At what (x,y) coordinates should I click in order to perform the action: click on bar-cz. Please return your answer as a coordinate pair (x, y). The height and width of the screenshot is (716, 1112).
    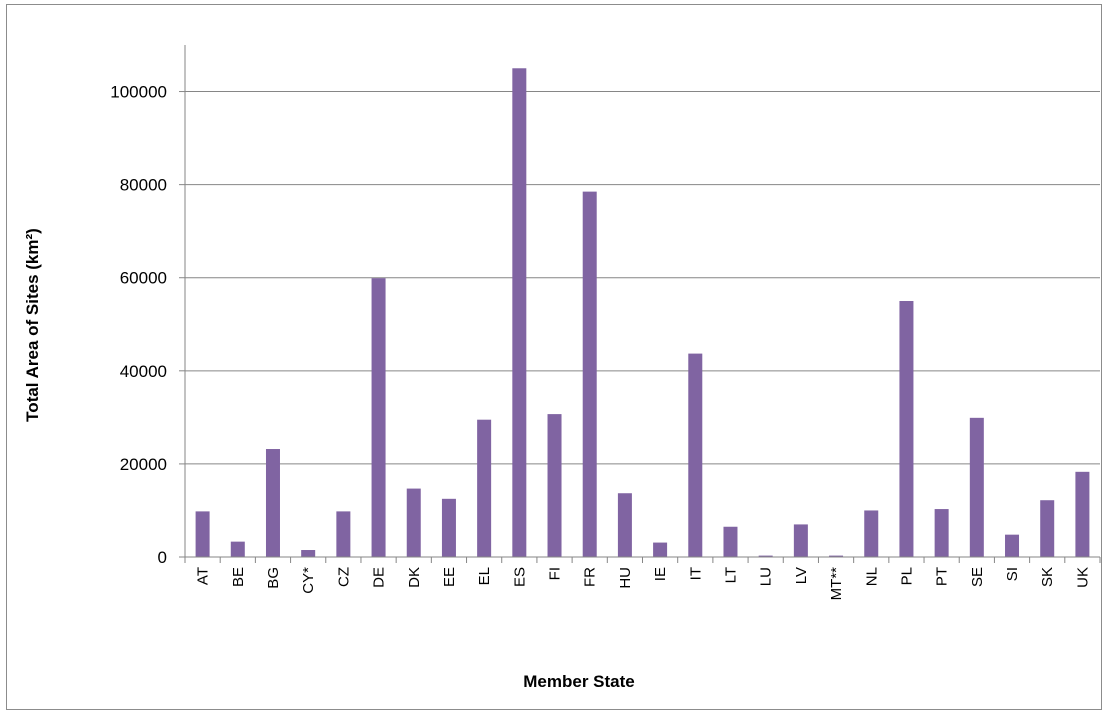
    Looking at the image, I should click on (343, 534).